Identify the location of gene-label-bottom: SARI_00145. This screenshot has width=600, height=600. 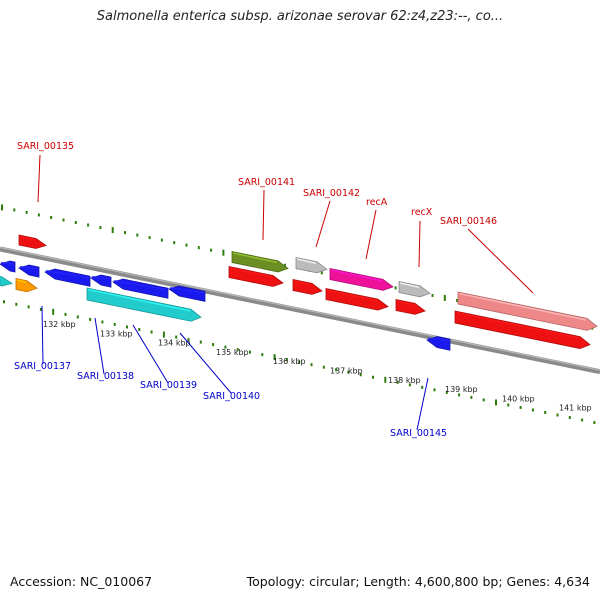
(418, 433).